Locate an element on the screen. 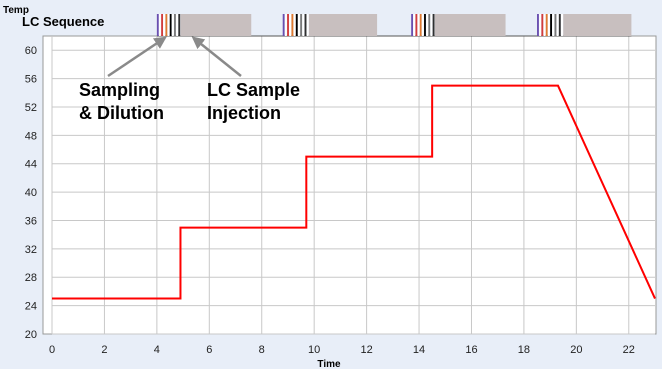 Image resolution: width=662 pixels, height=369 pixels. annotation-text: & Dilution is located at coordinates (121, 113).